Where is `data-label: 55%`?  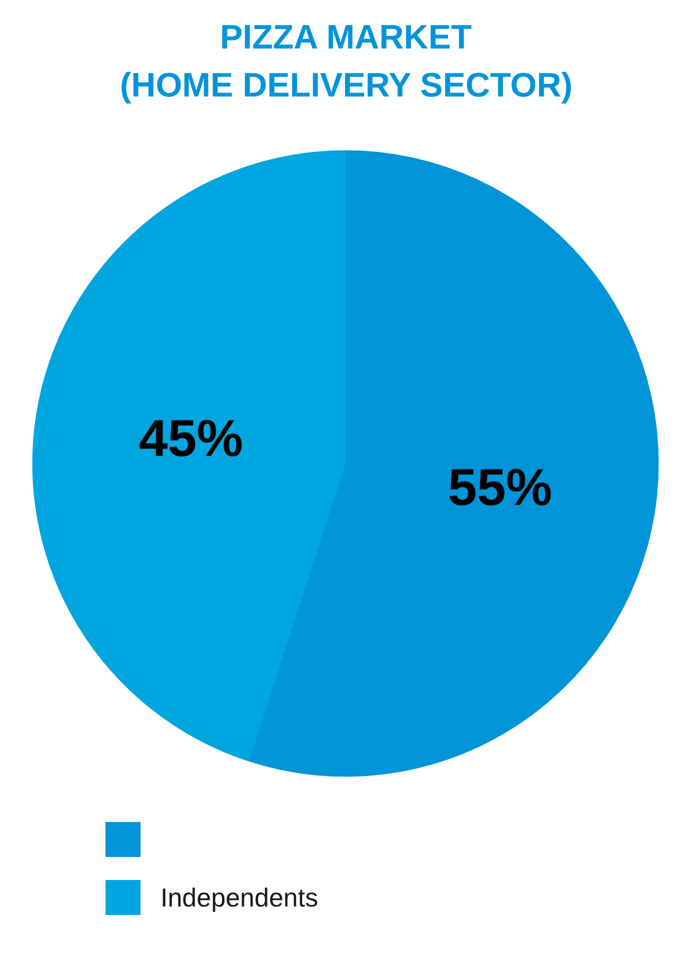 data-label: 55% is located at coordinates (500, 487).